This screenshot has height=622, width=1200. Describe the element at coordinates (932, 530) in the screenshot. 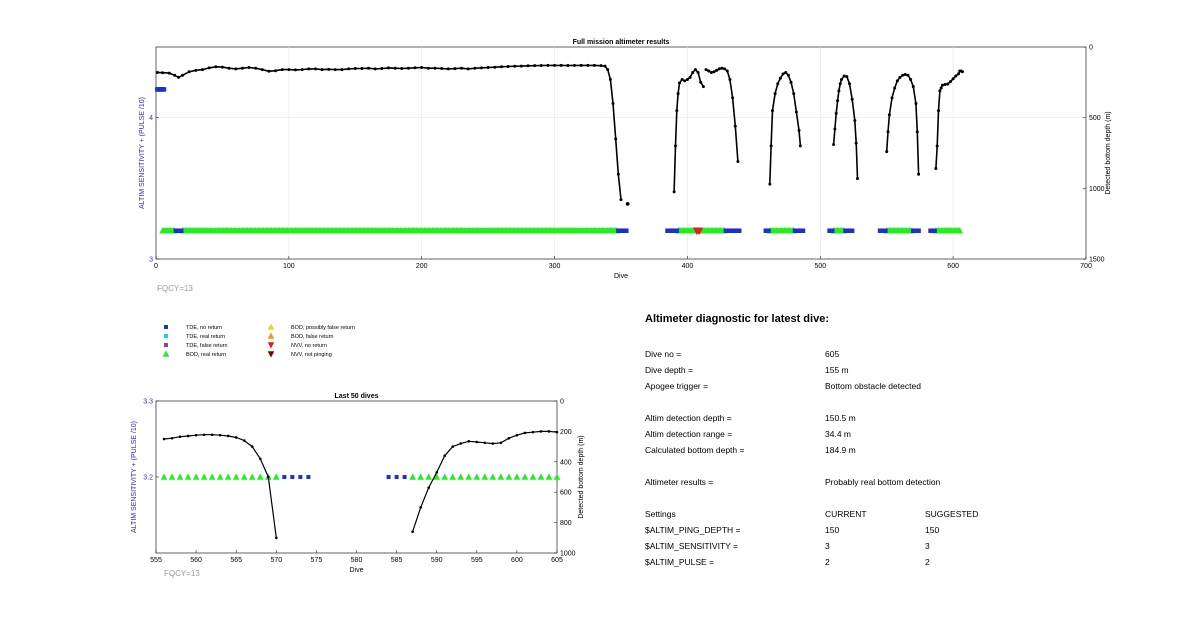

I see `setting-suggested: 150` at that location.